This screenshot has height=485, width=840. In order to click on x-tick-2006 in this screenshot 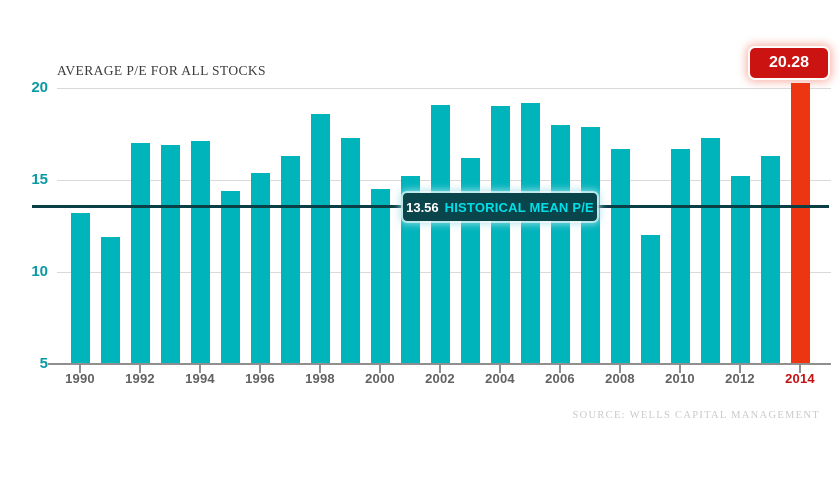, I will do `click(560, 368)`.